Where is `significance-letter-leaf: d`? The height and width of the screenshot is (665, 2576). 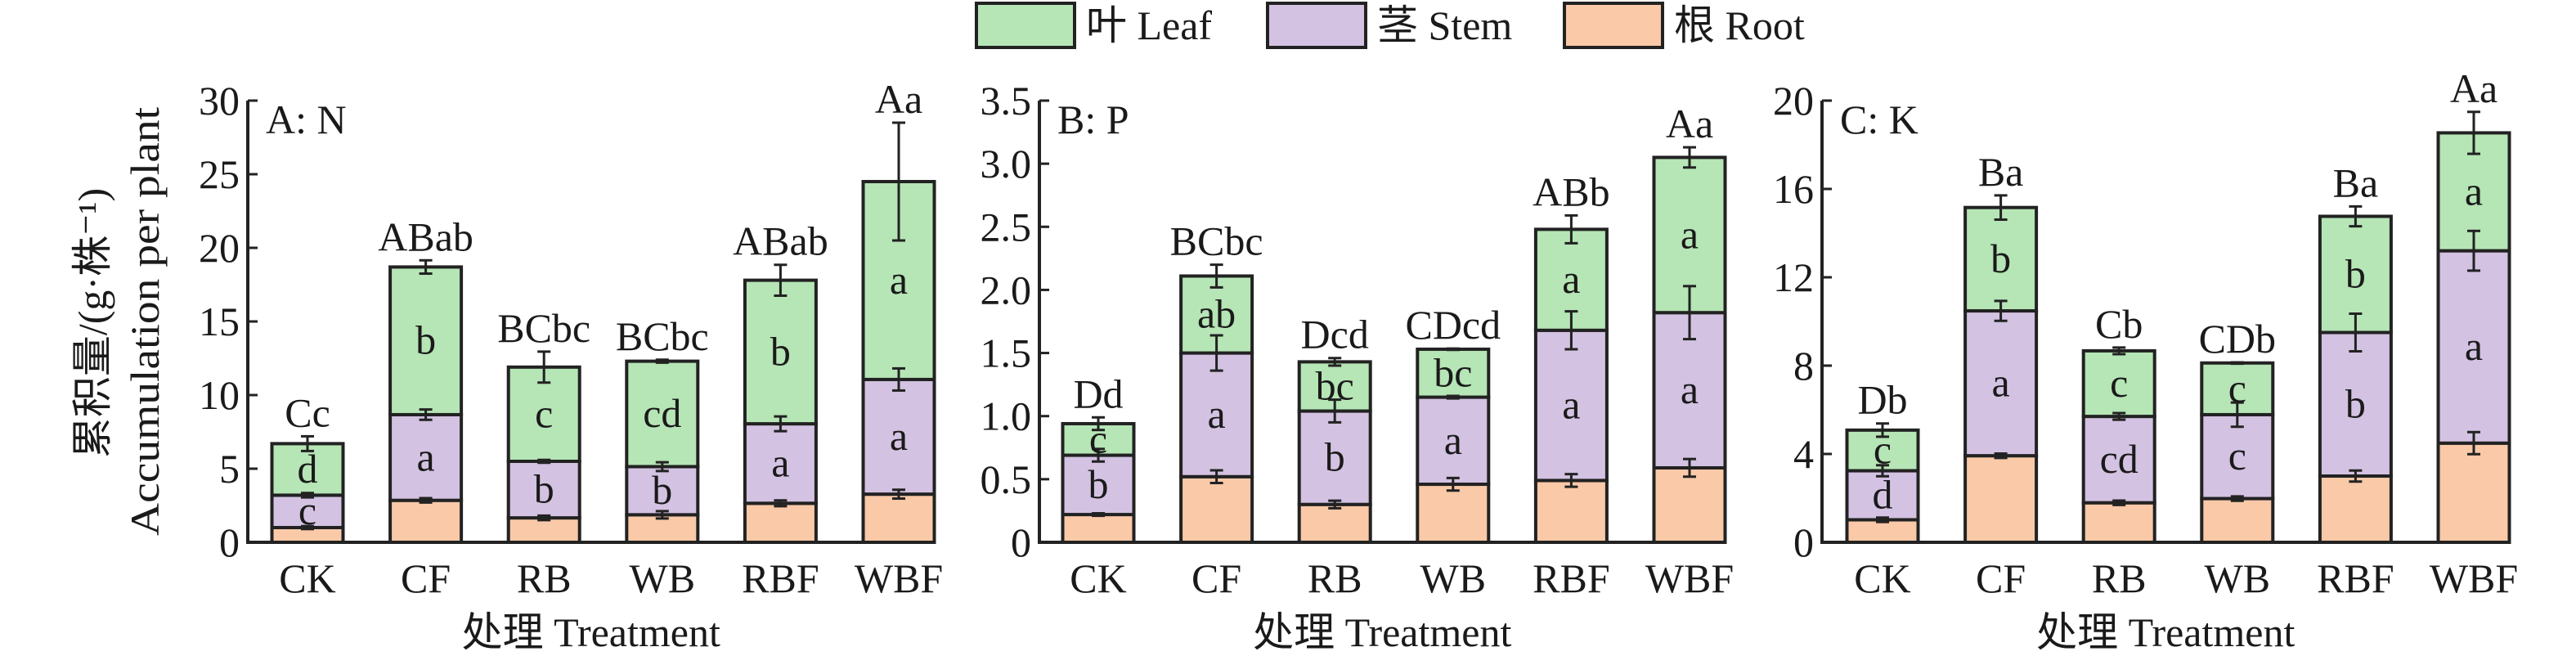 significance-letter-leaf: d is located at coordinates (308, 469).